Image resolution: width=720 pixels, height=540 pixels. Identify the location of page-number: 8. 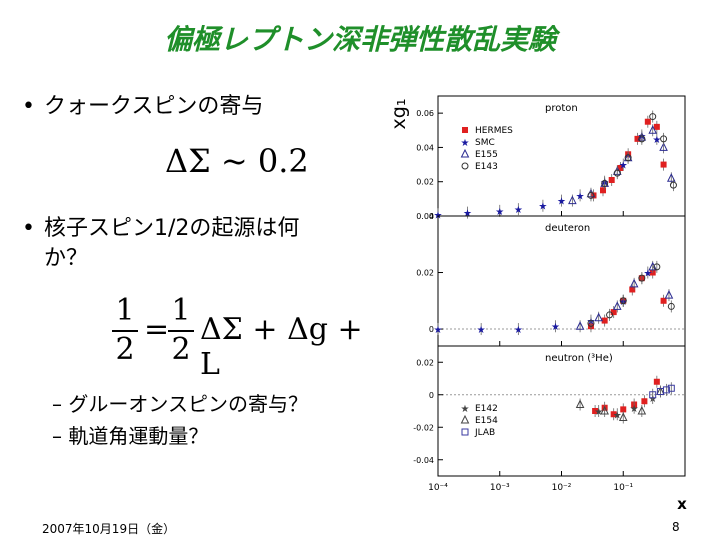
(676, 527).